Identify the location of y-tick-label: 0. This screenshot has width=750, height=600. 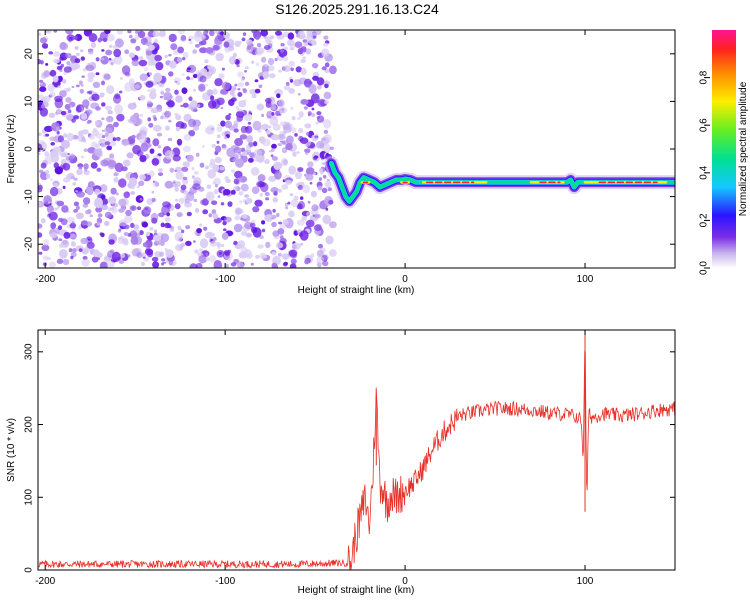
(29, 570).